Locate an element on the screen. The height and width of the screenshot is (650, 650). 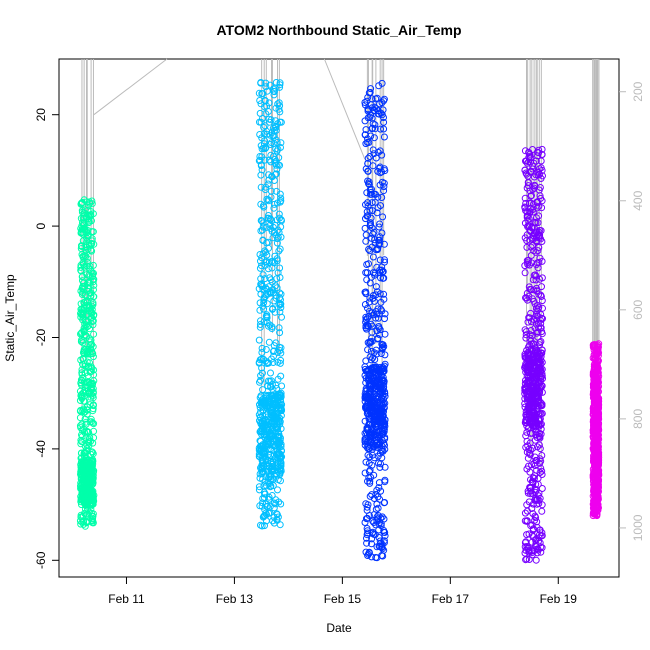
y-tick-label: -20 is located at coordinates (41, 337).